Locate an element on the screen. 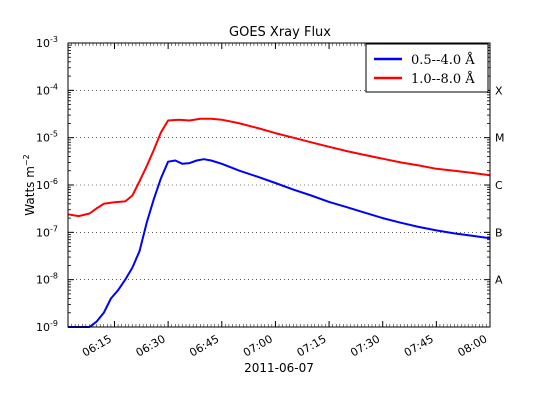  flare-class-labels: X M C B A is located at coordinates (500, 185).